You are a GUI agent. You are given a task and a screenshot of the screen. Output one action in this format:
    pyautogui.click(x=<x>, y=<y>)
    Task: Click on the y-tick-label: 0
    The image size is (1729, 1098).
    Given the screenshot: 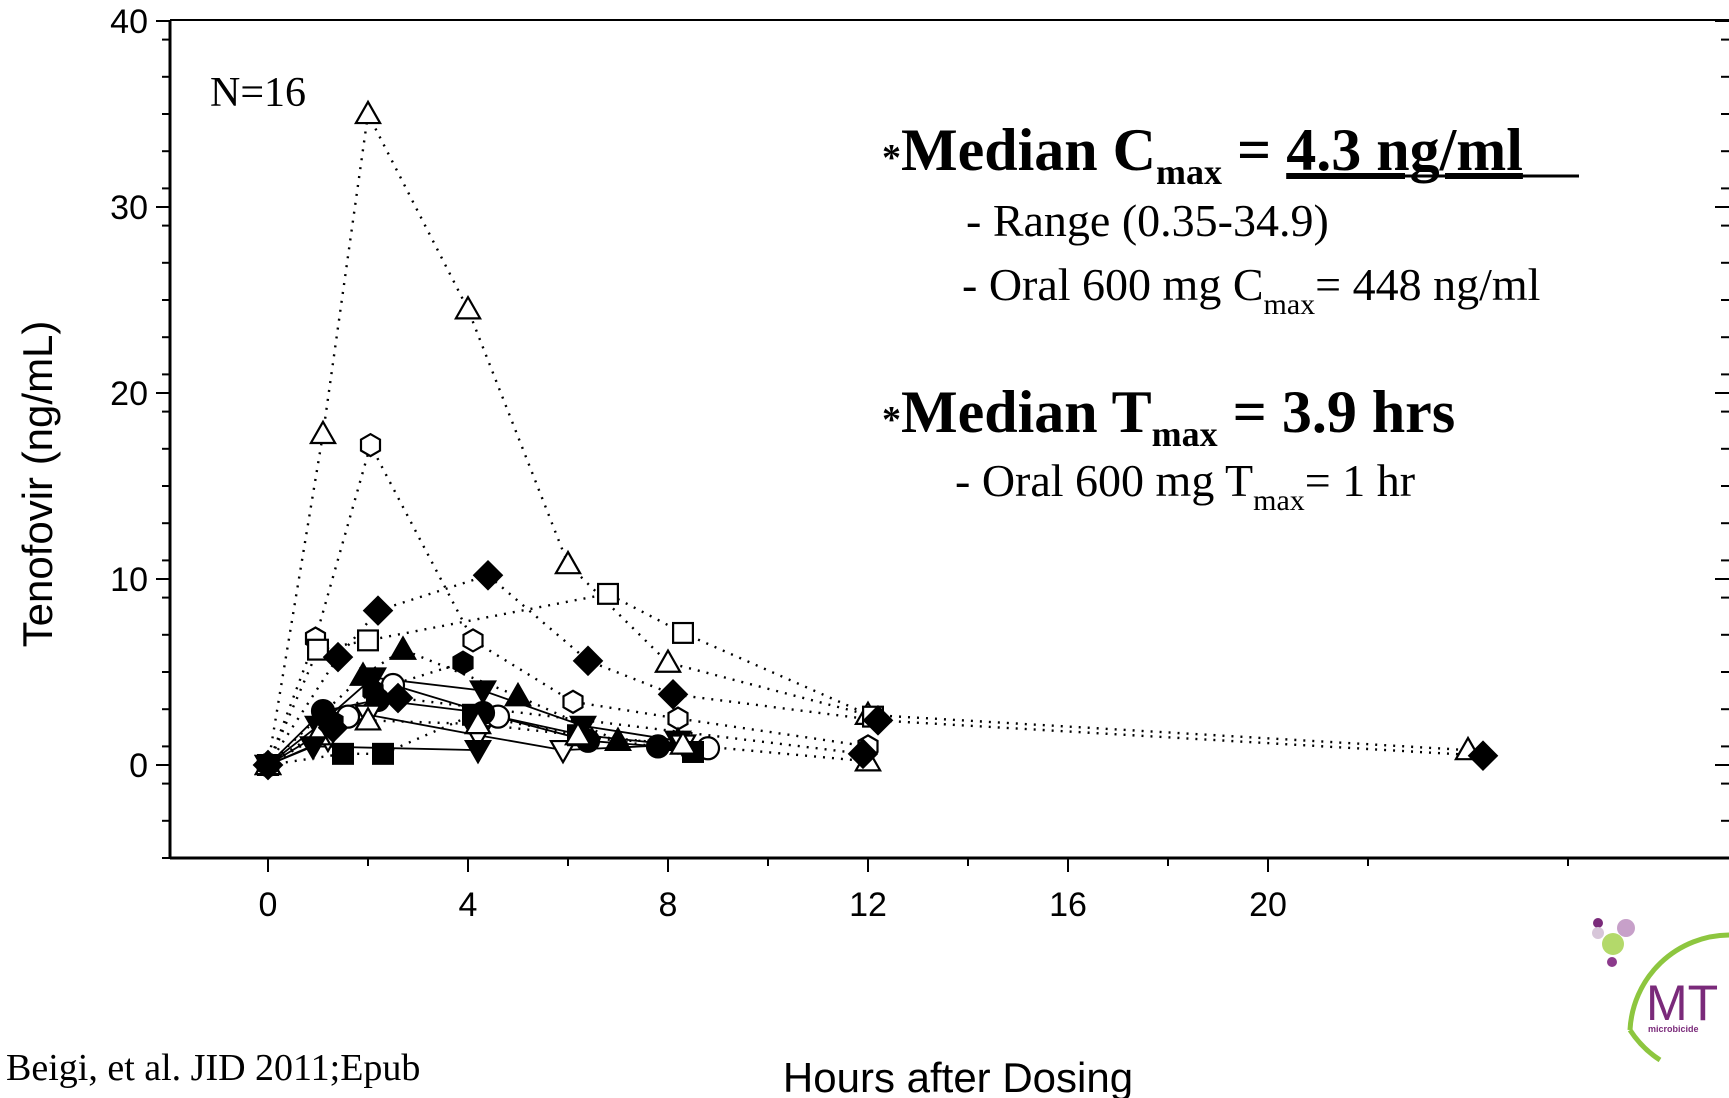 What is the action you would take?
    pyautogui.click(x=138, y=766)
    